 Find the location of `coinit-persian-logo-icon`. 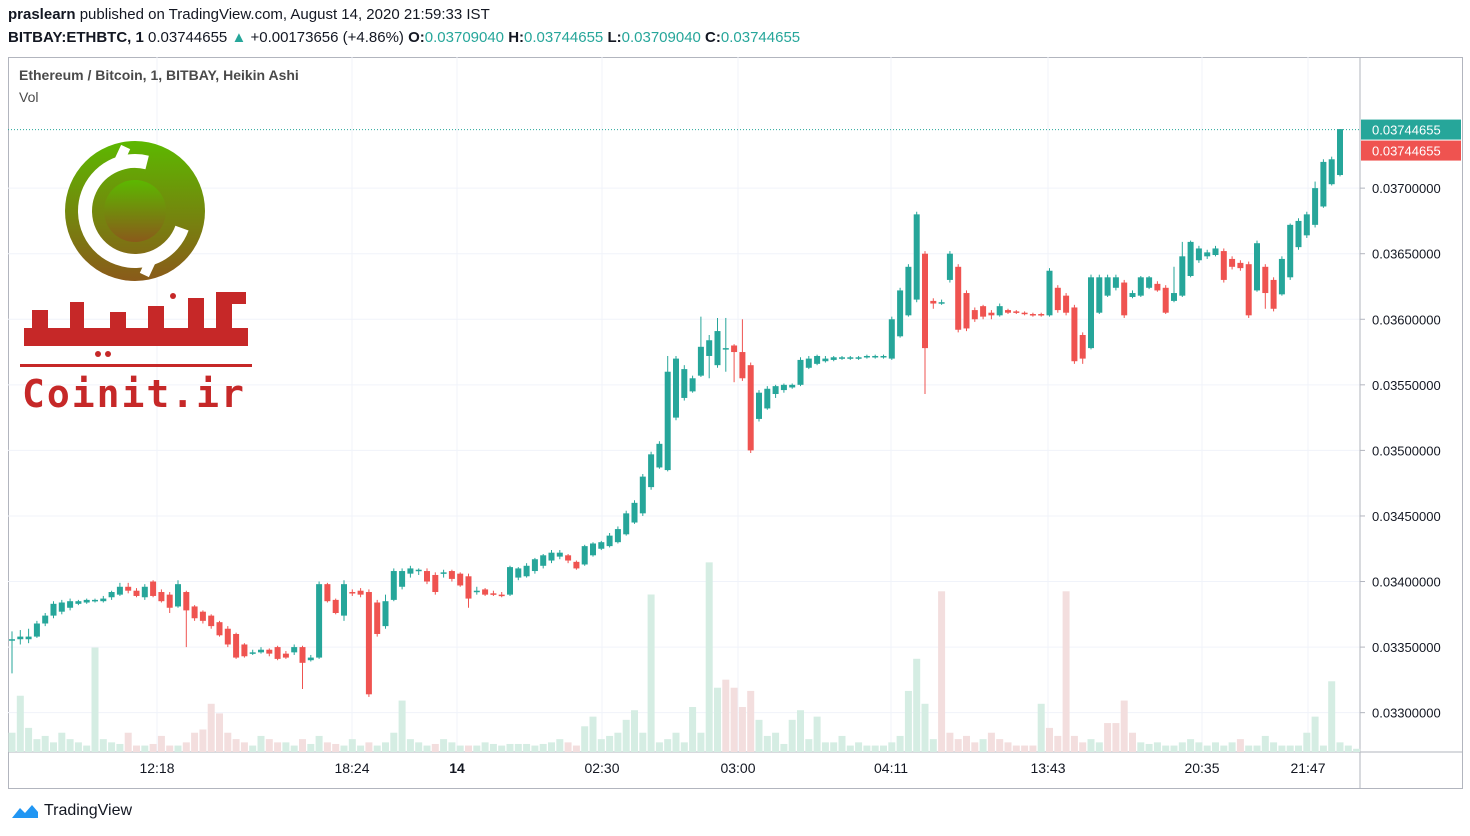

coinit-persian-logo-icon is located at coordinates (136, 324).